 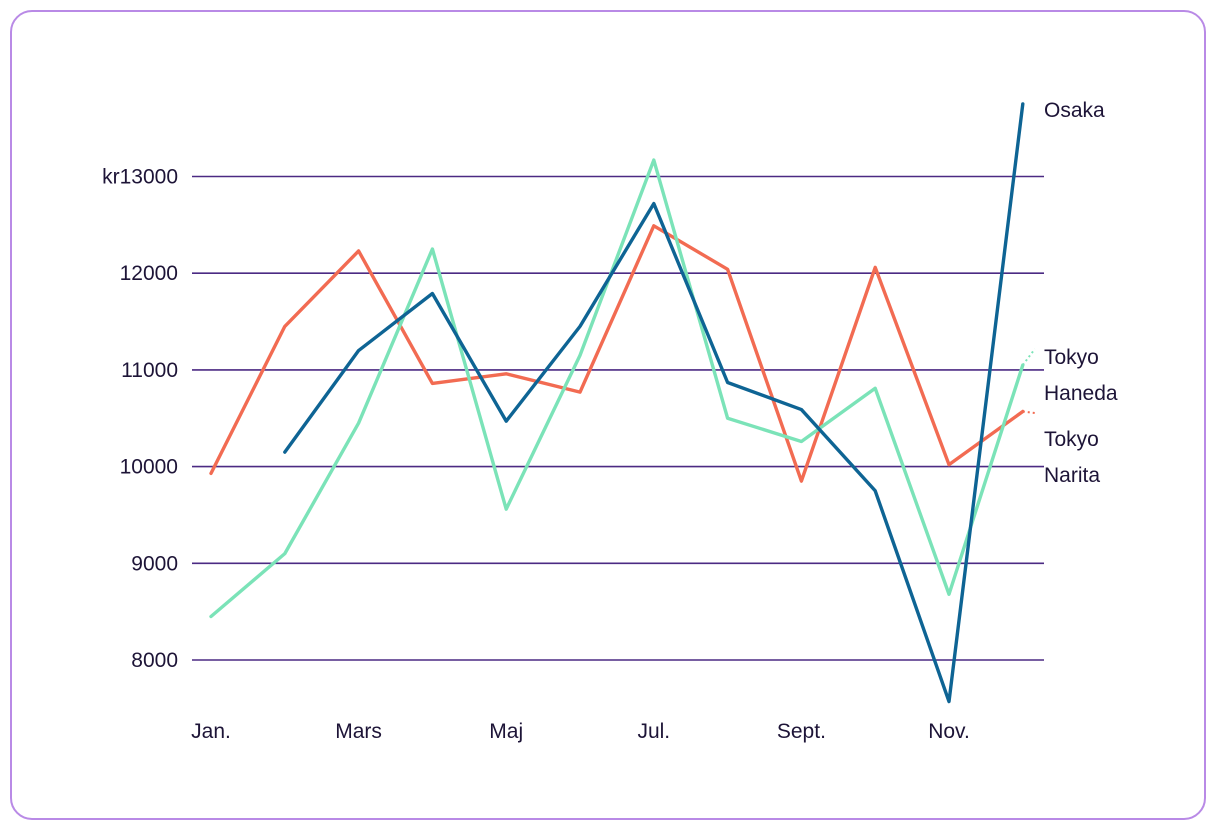 What do you see at coordinates (149, 273) in the screenshot?
I see `y-tick-label: 12000` at bounding box center [149, 273].